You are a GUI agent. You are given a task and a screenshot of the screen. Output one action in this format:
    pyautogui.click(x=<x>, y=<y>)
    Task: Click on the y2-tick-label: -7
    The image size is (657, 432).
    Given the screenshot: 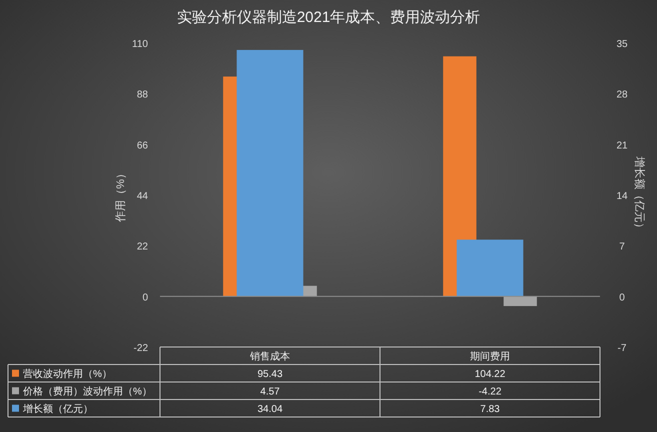 What is the action you would take?
    pyautogui.click(x=622, y=348)
    